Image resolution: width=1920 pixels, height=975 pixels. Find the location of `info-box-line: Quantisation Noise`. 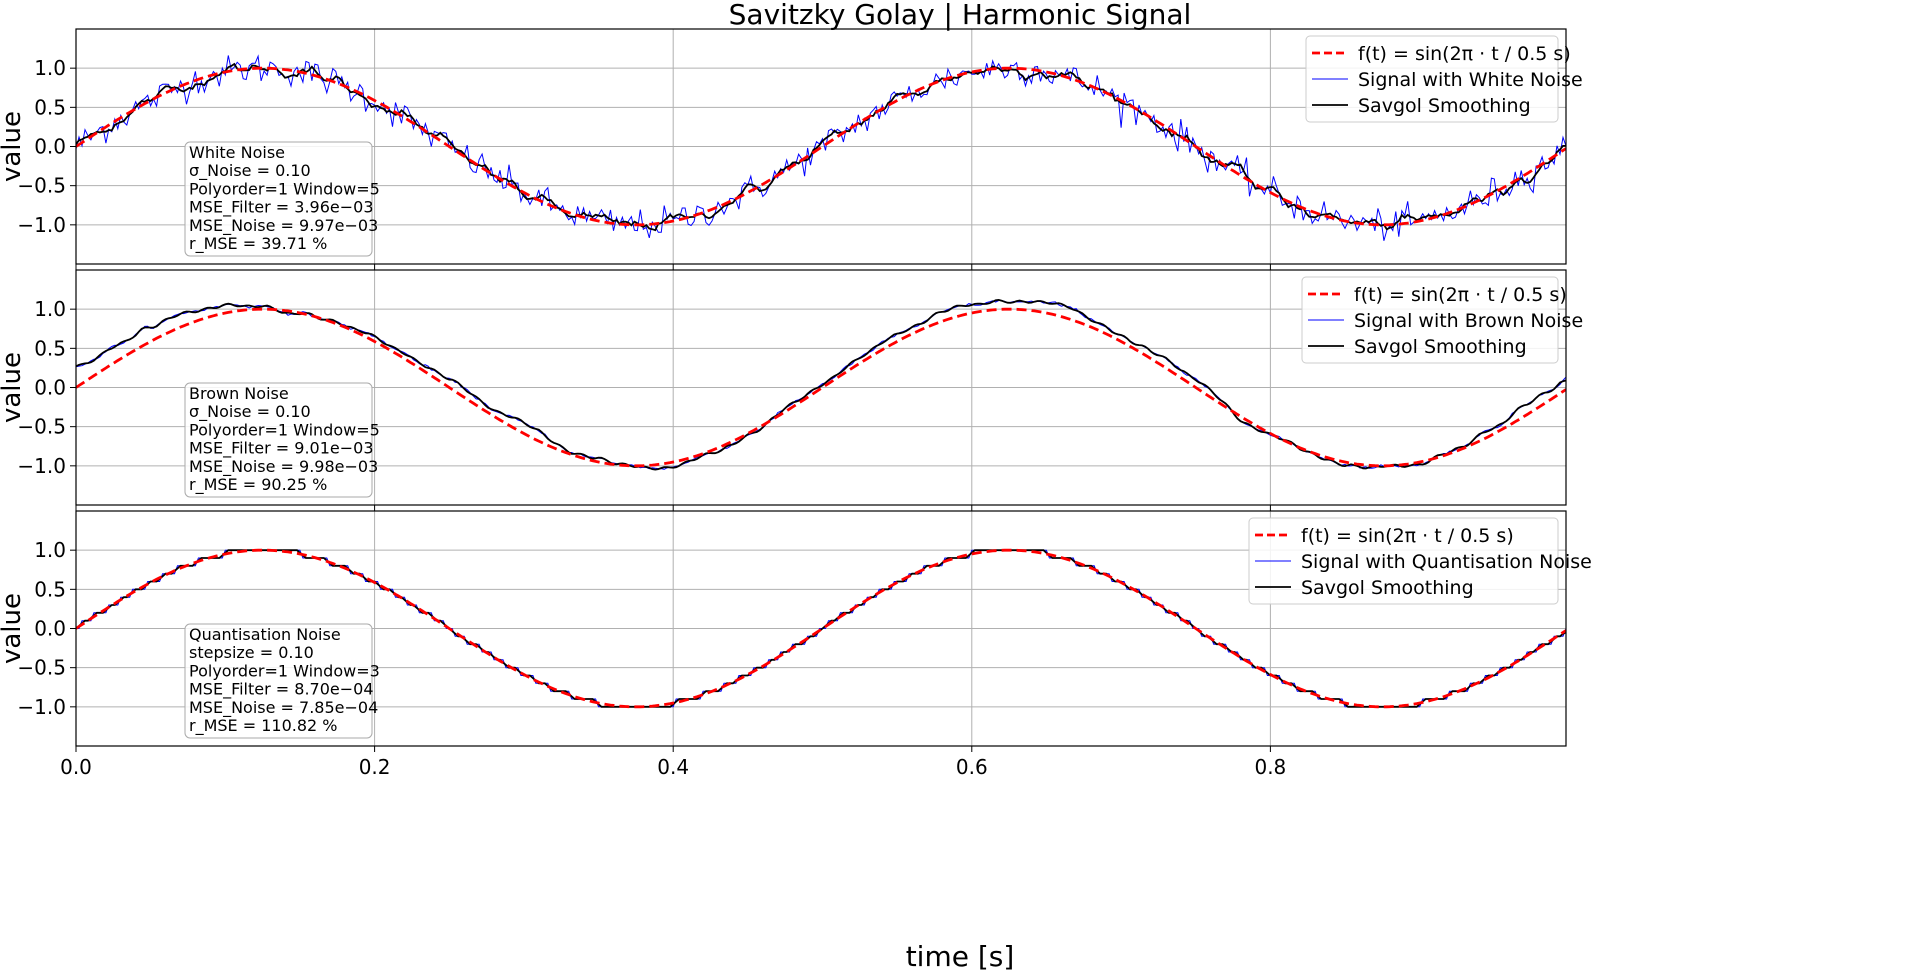

info-box-line: Quantisation Noise is located at coordinates (265, 634).